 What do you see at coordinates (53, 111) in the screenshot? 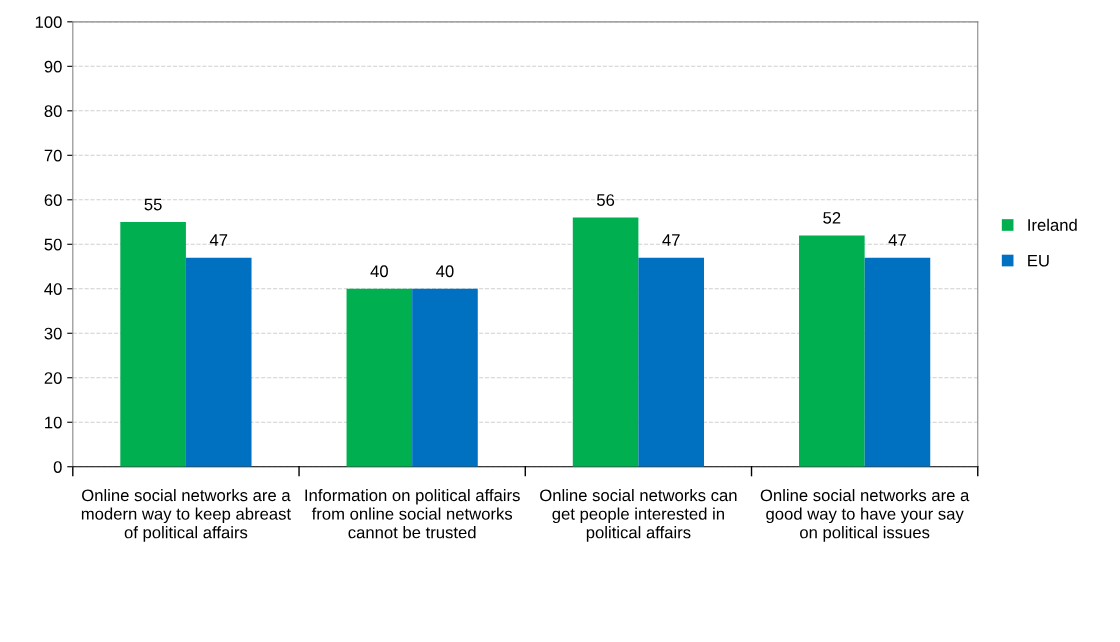
I see `y-tick-label: 80` at bounding box center [53, 111].